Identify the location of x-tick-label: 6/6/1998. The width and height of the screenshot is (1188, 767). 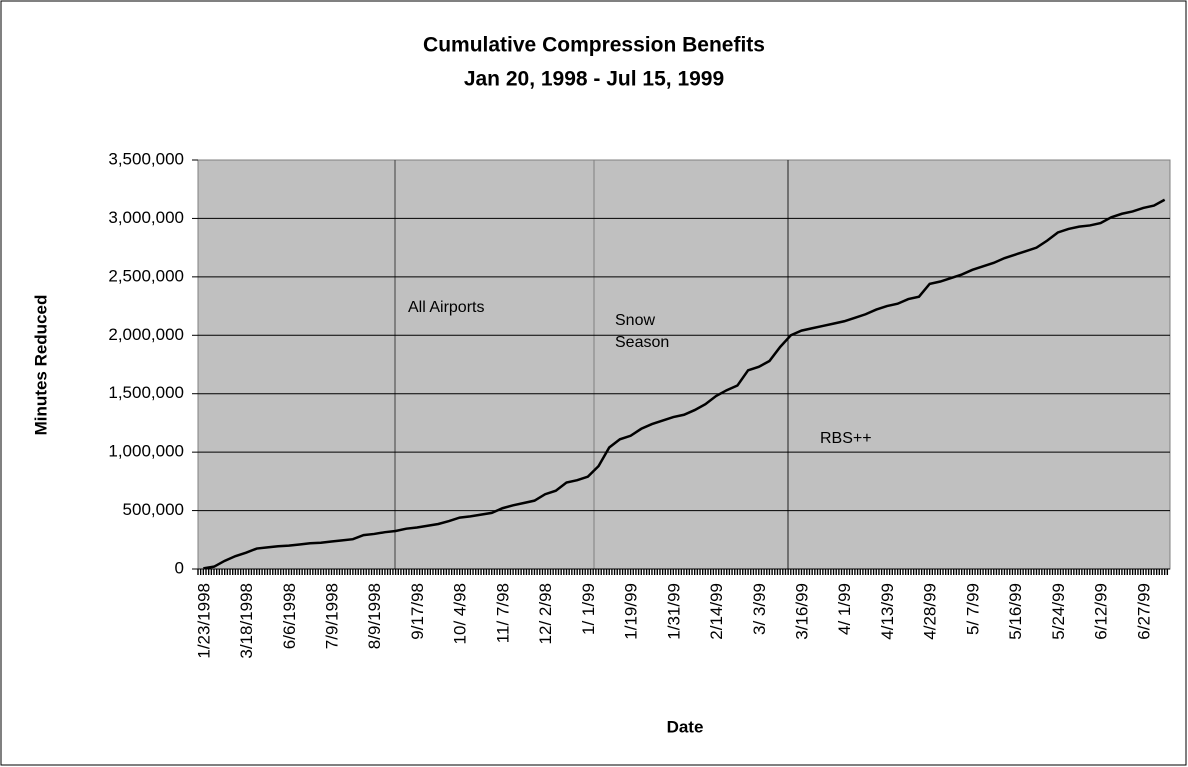
(289, 616).